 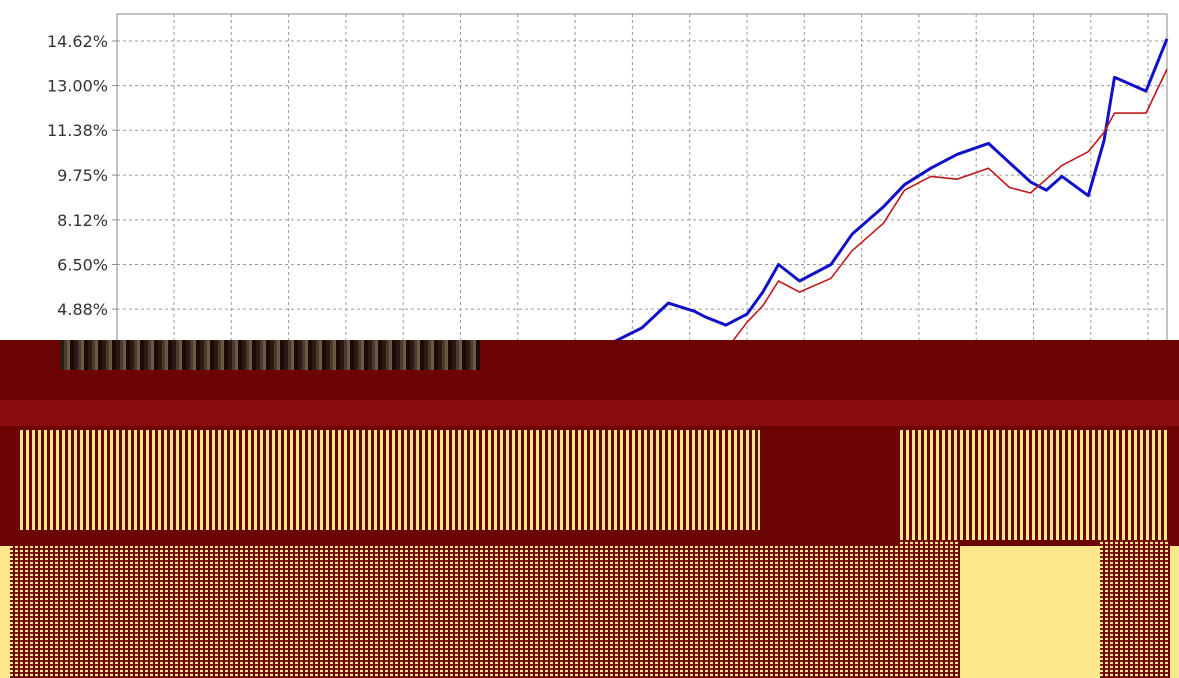 What do you see at coordinates (82, 309) in the screenshot?
I see `y-tick-label: 4.88%` at bounding box center [82, 309].